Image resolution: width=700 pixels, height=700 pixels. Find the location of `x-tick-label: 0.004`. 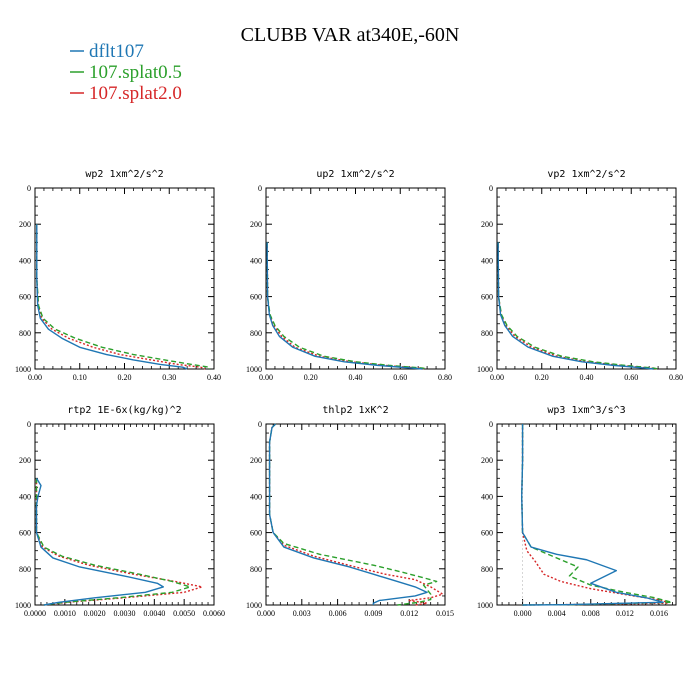

x-tick-label: 0.004 is located at coordinates (557, 613).